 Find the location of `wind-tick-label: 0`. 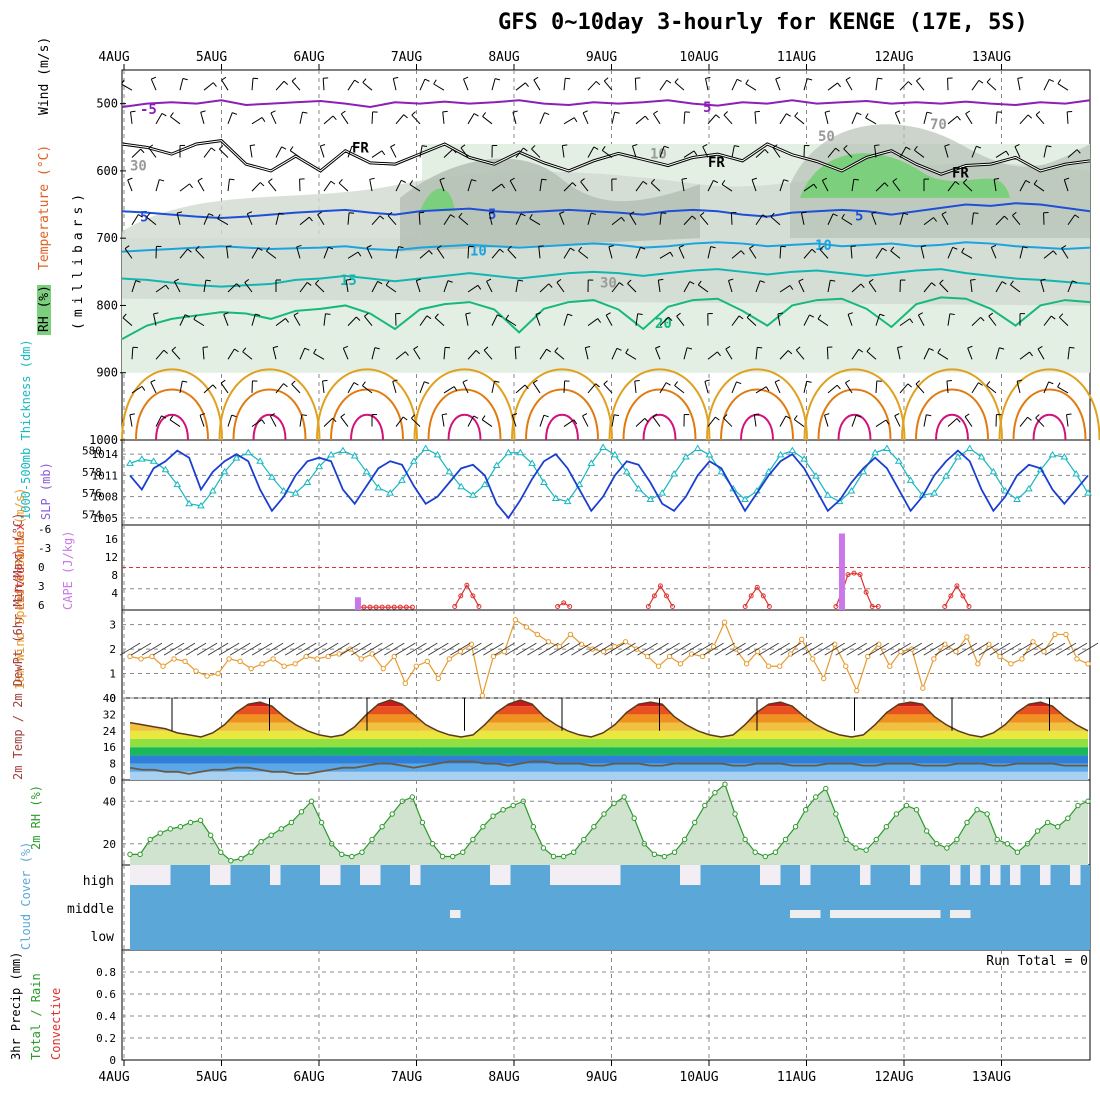

wind-tick-label: 0 is located at coordinates (112, 698).